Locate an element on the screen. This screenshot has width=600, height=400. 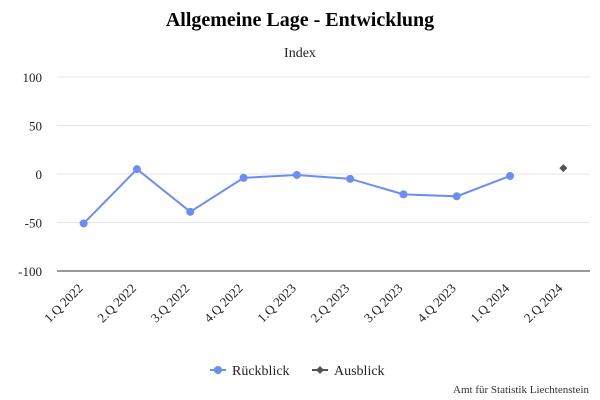
x-tick-label: 4.Q 2023 is located at coordinates (436, 303).